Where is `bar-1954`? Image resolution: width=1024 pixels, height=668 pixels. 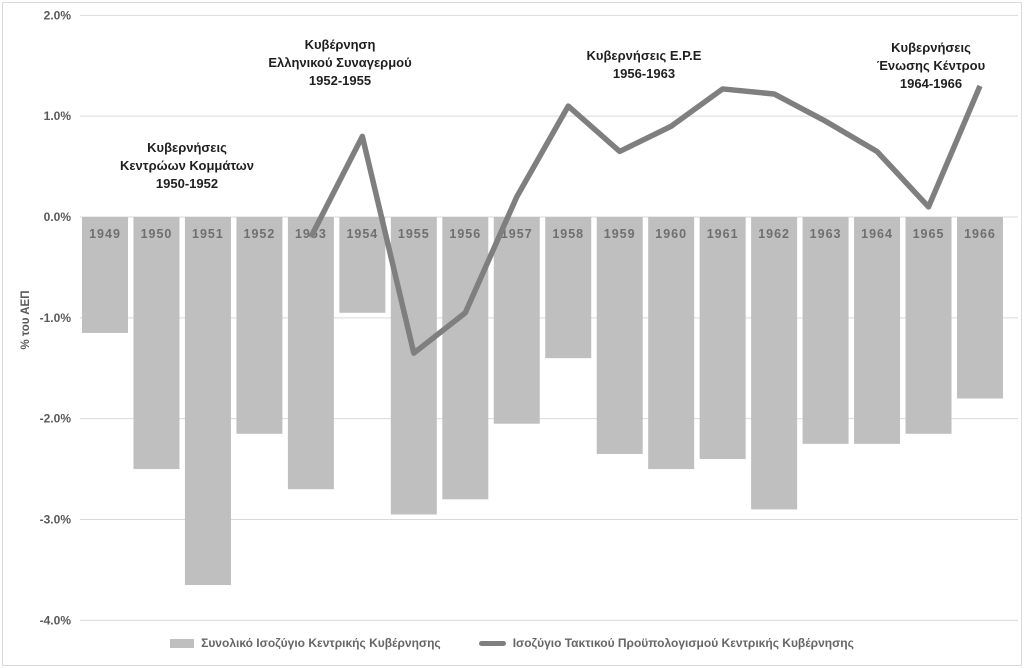
bar-1954 is located at coordinates (362, 265).